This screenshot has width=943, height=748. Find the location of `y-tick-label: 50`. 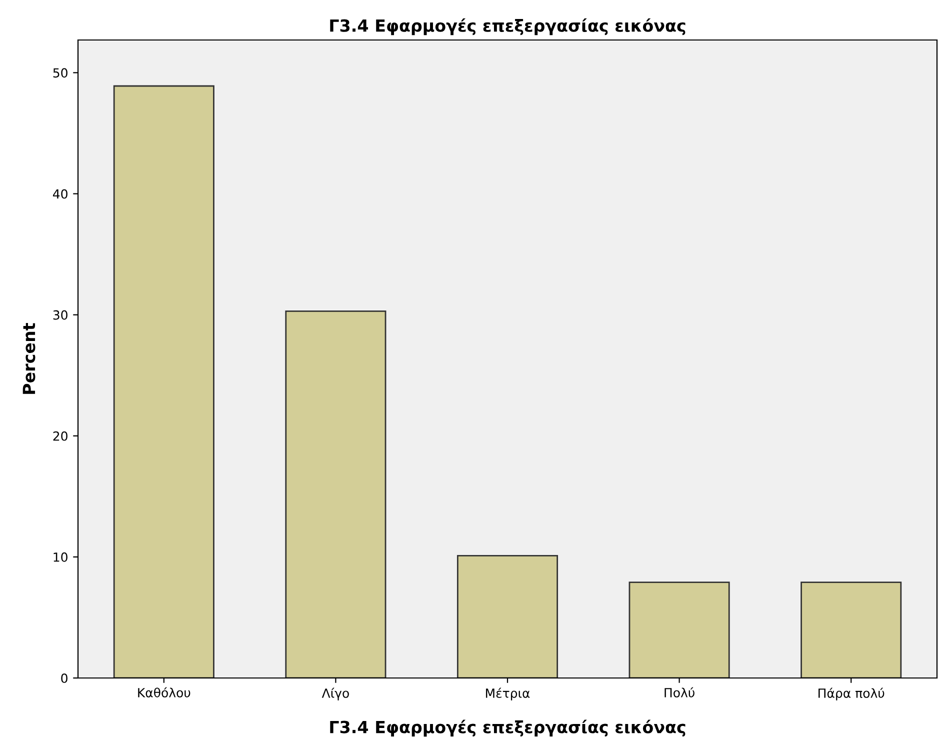

y-tick-label: 50 is located at coordinates (60, 73).